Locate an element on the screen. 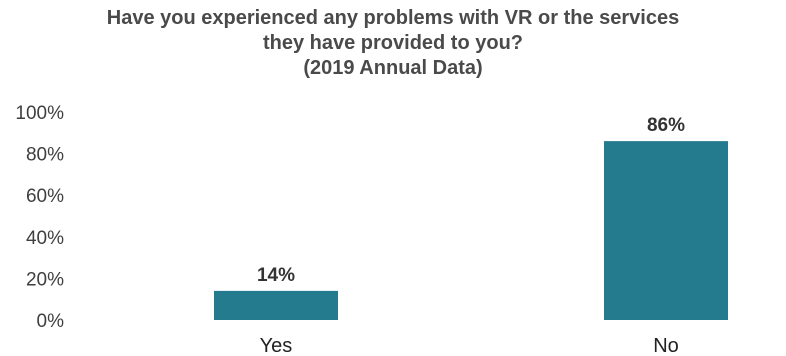  y-tick-label: 60% is located at coordinates (45, 196).